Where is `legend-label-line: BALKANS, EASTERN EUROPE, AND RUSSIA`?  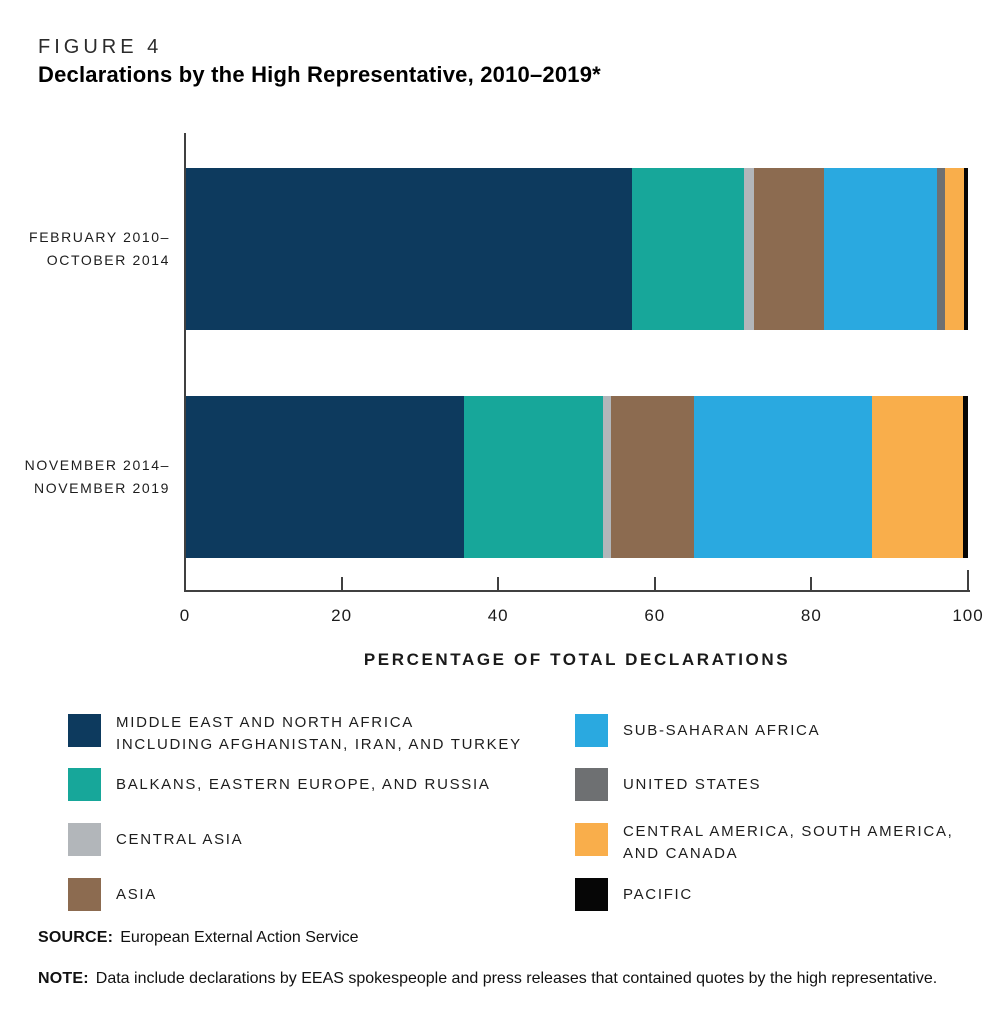
legend-label-line: BALKANS, EASTERN EUROPE, AND RUSSIA is located at coordinates (303, 784).